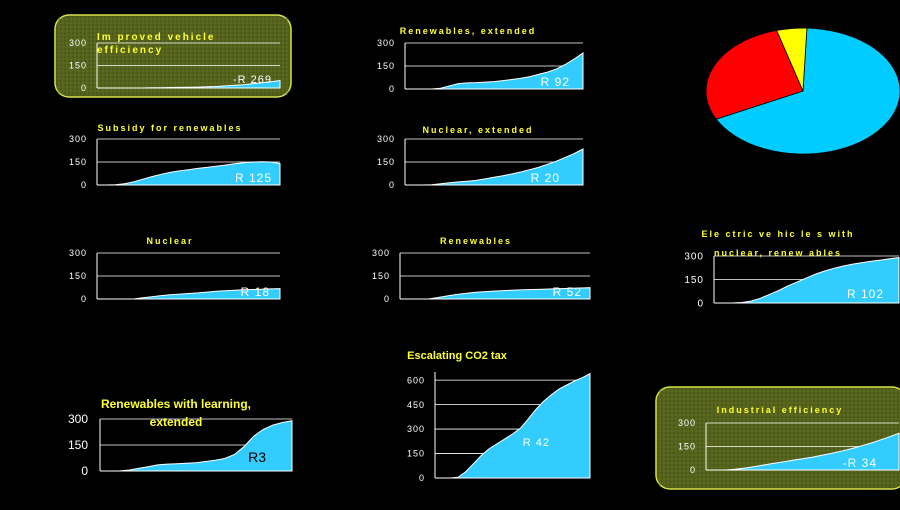 The image size is (900, 510). I want to click on chart-title: Ele ctric ve hic le s with, so click(777, 234).